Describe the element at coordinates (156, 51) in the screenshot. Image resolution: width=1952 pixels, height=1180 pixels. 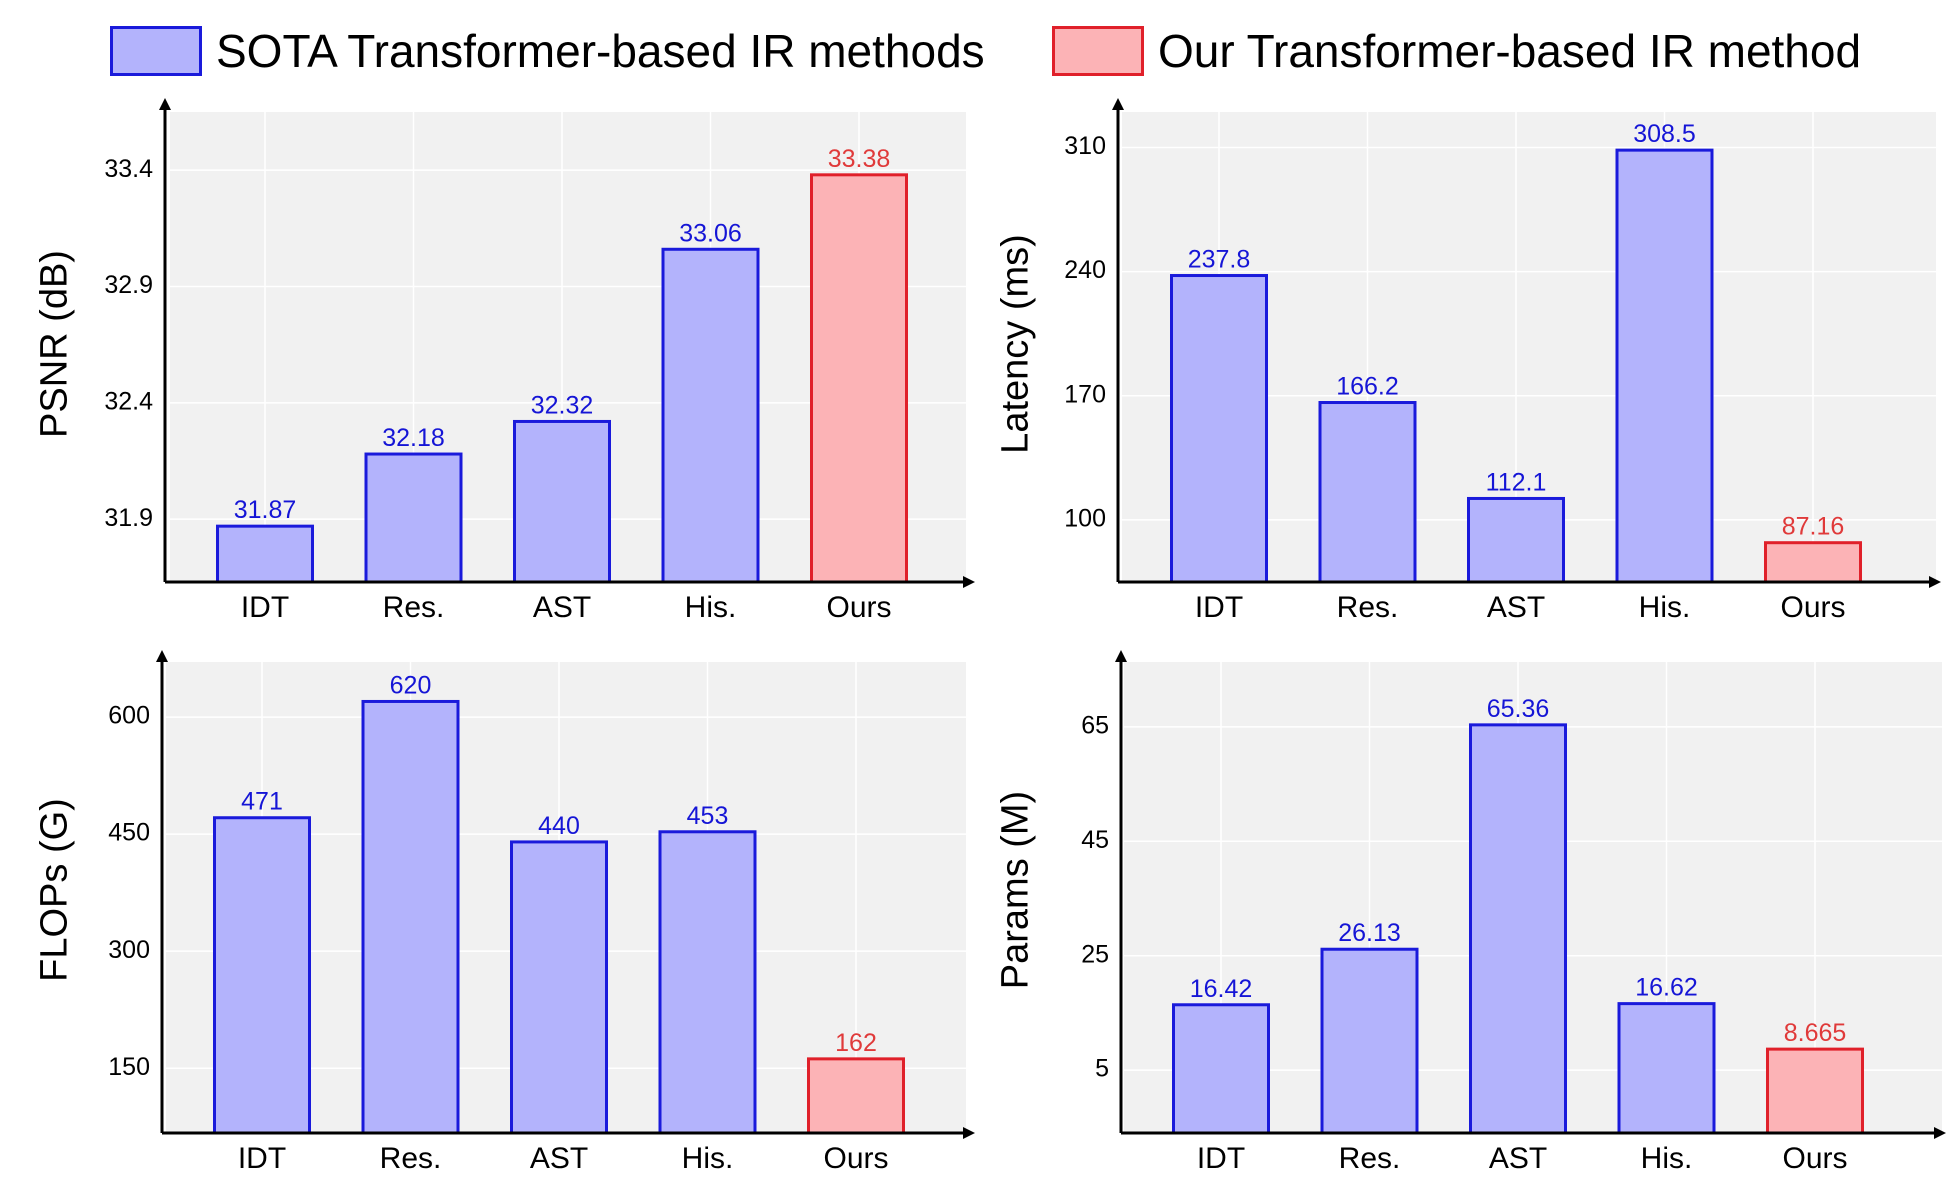
I see `legend-swatch-sota` at that location.